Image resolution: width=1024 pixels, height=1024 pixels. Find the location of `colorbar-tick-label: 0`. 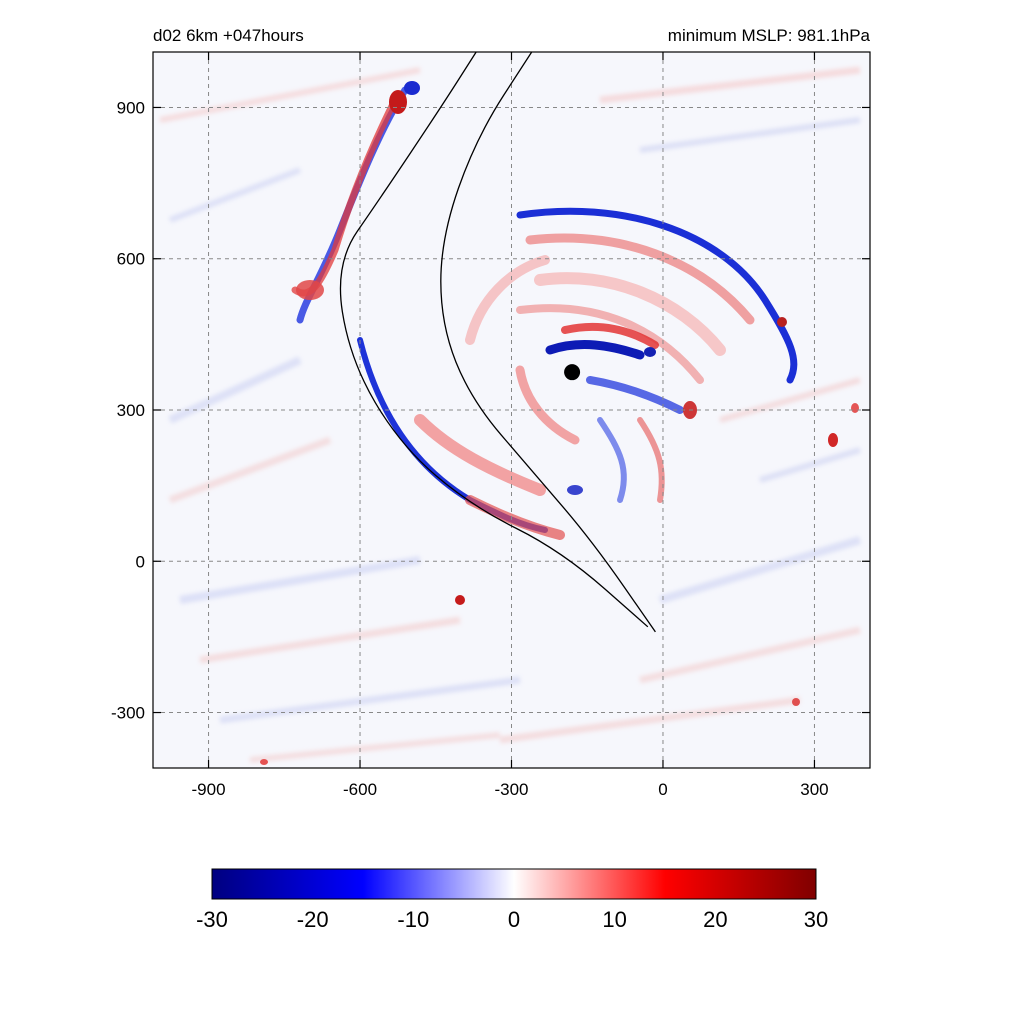

colorbar-tick-label: 0 is located at coordinates (514, 919).